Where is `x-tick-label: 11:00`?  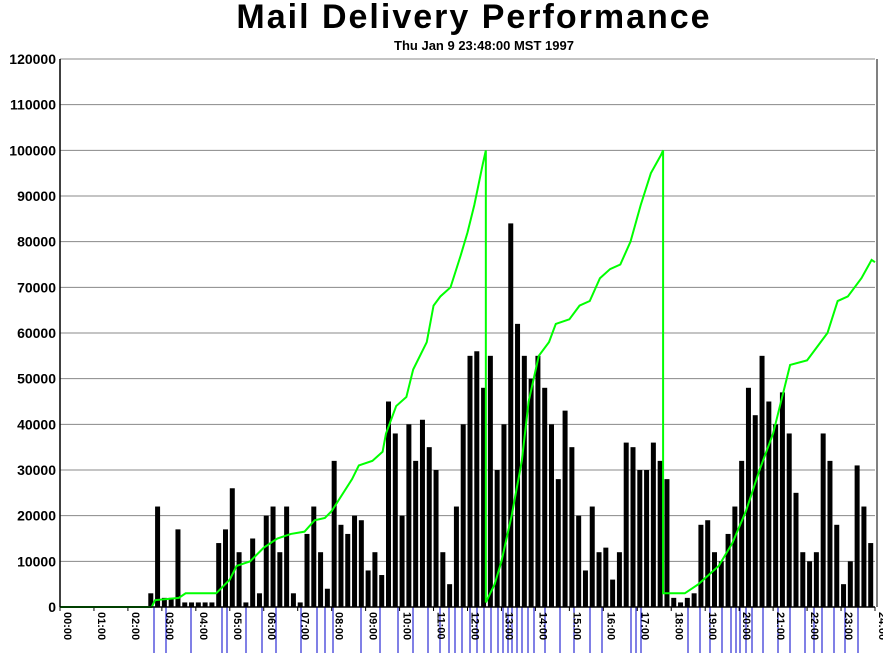 x-tick-label: 11:00 is located at coordinates (441, 626).